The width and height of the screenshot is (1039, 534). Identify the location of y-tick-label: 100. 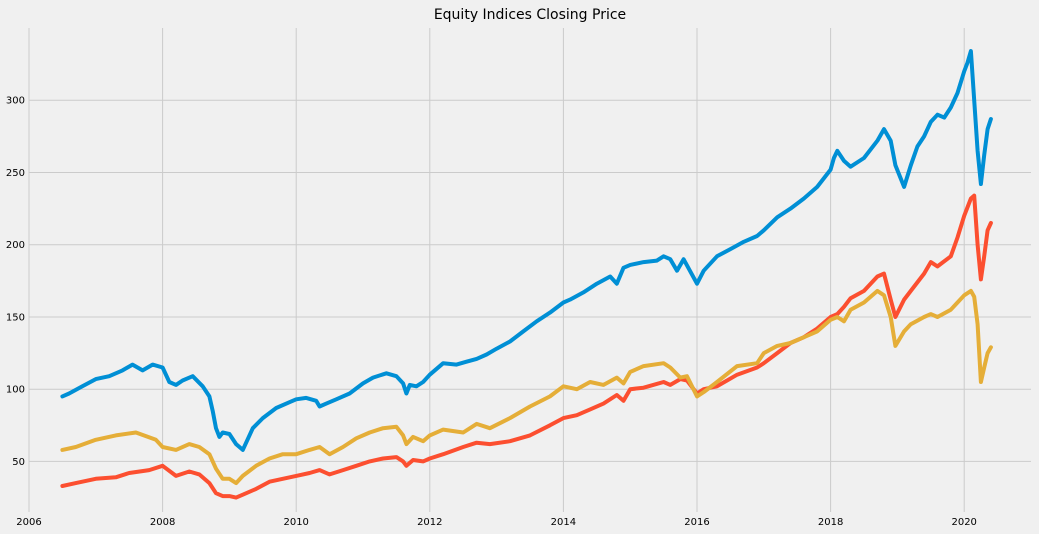
(15, 390).